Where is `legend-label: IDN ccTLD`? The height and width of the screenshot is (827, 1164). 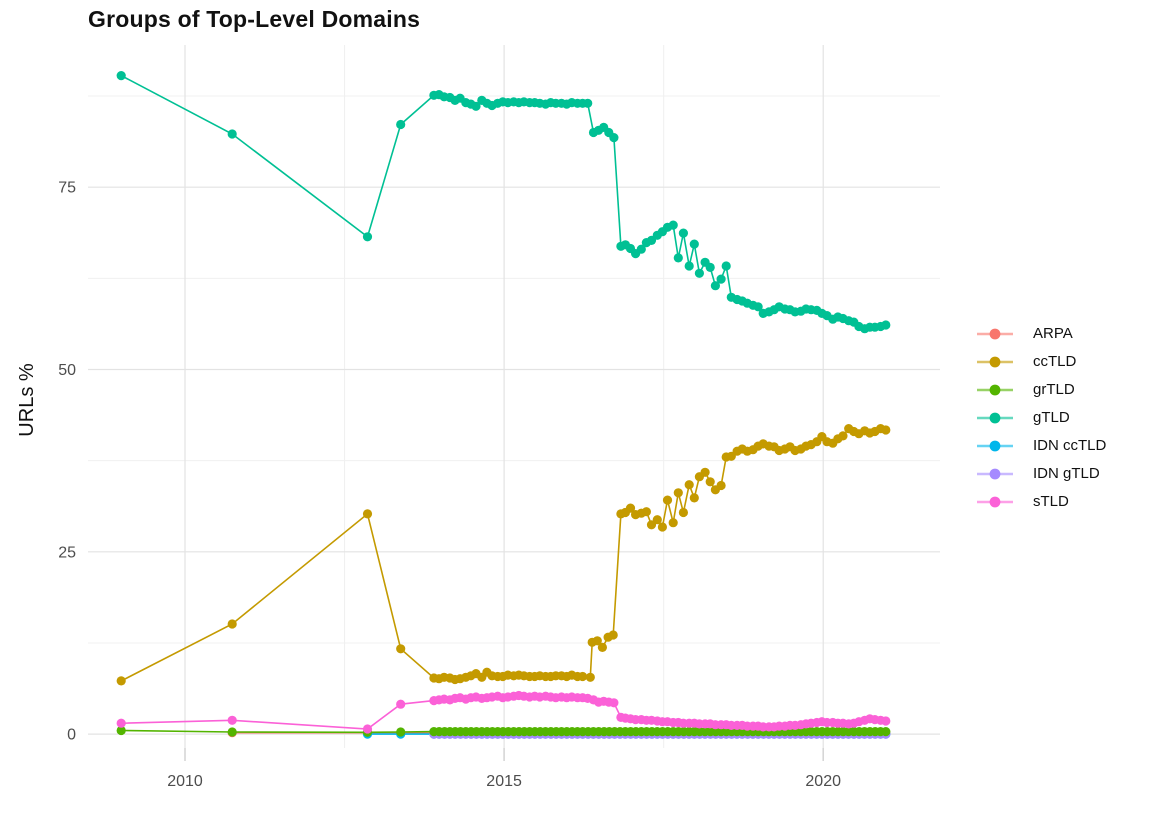 legend-label: IDN ccTLD is located at coordinates (1070, 445).